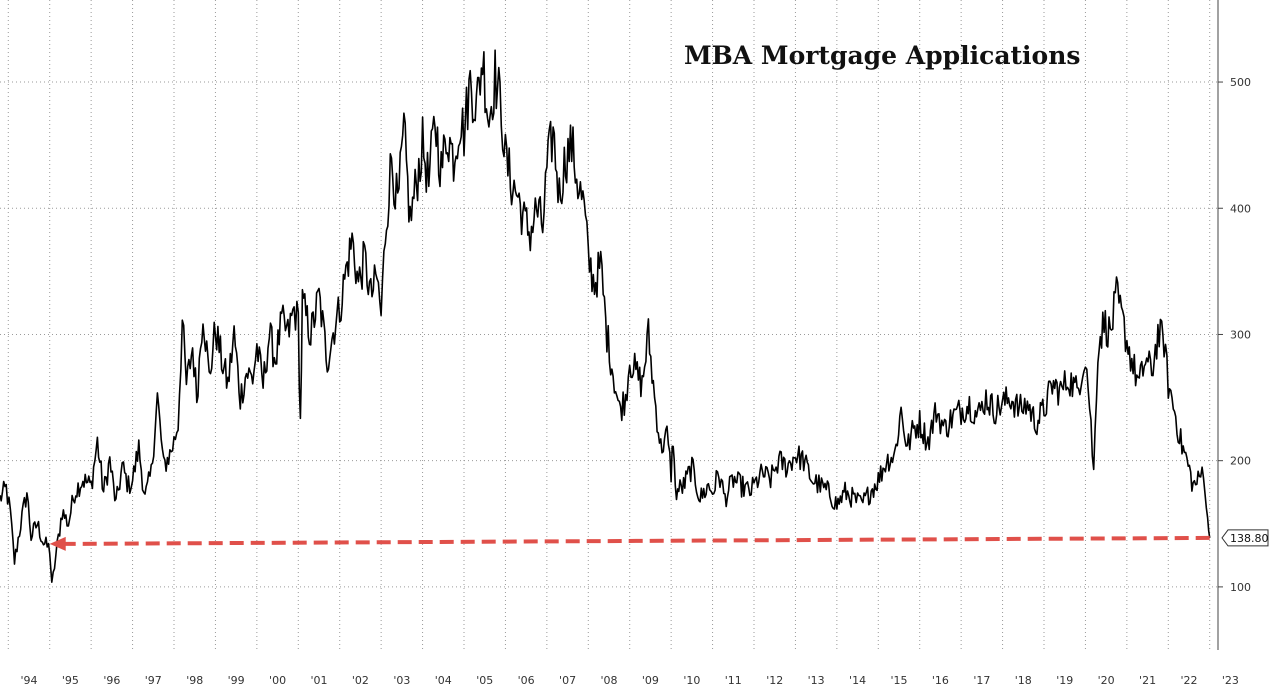 The width and height of the screenshot is (1269, 688). I want to click on reference-dashed-line, so click(635, 540).